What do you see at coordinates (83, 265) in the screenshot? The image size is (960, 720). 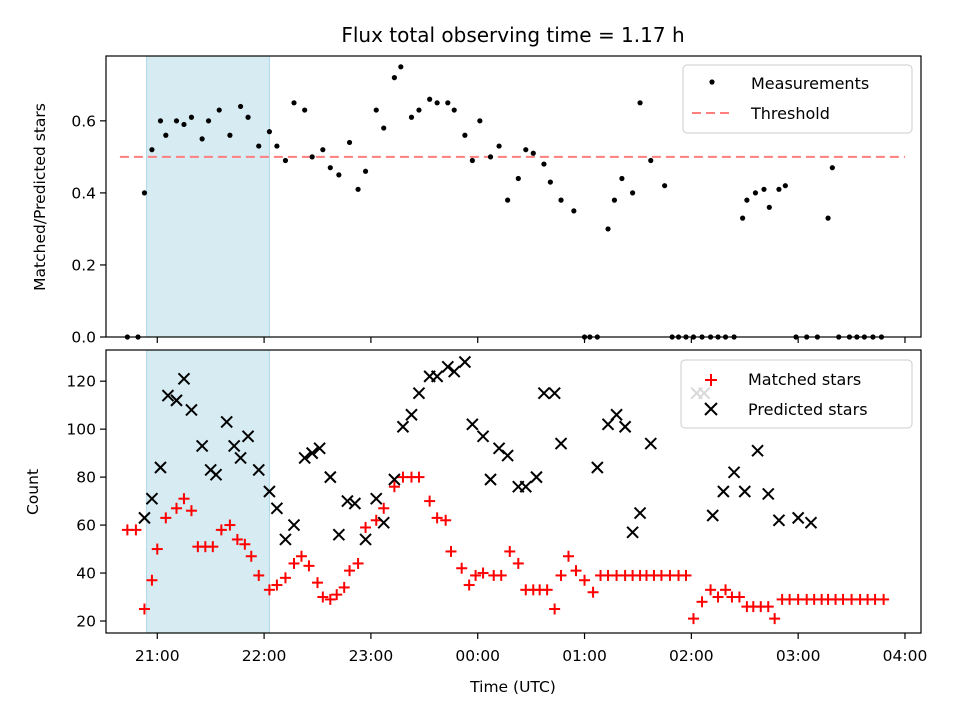 I see `top-y-tick-label: 0.2` at bounding box center [83, 265].